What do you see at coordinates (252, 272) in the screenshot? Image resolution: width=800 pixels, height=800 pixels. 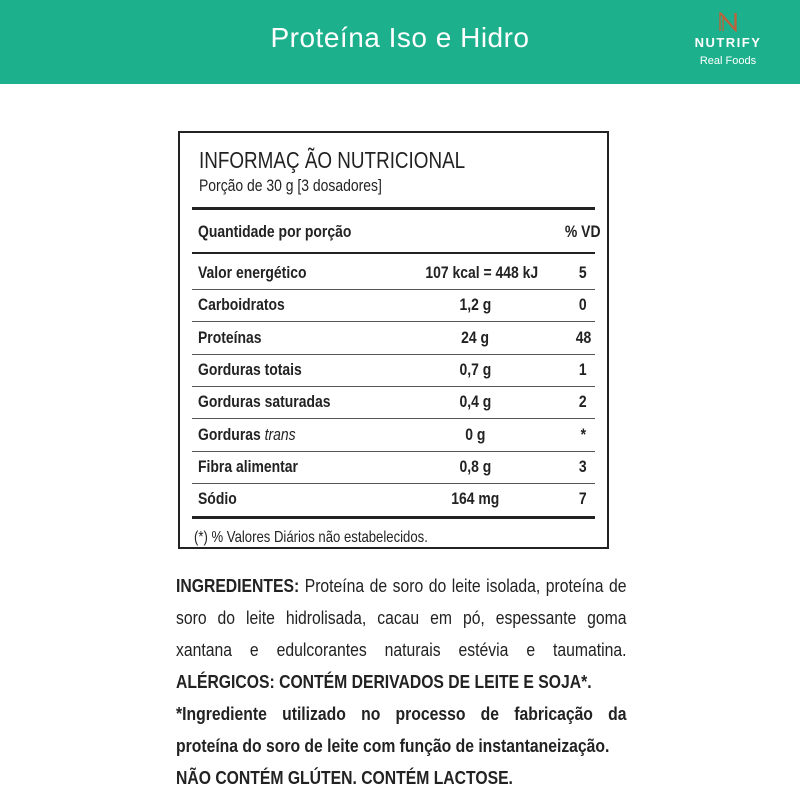 I see `nutrient-label: Valor energético` at bounding box center [252, 272].